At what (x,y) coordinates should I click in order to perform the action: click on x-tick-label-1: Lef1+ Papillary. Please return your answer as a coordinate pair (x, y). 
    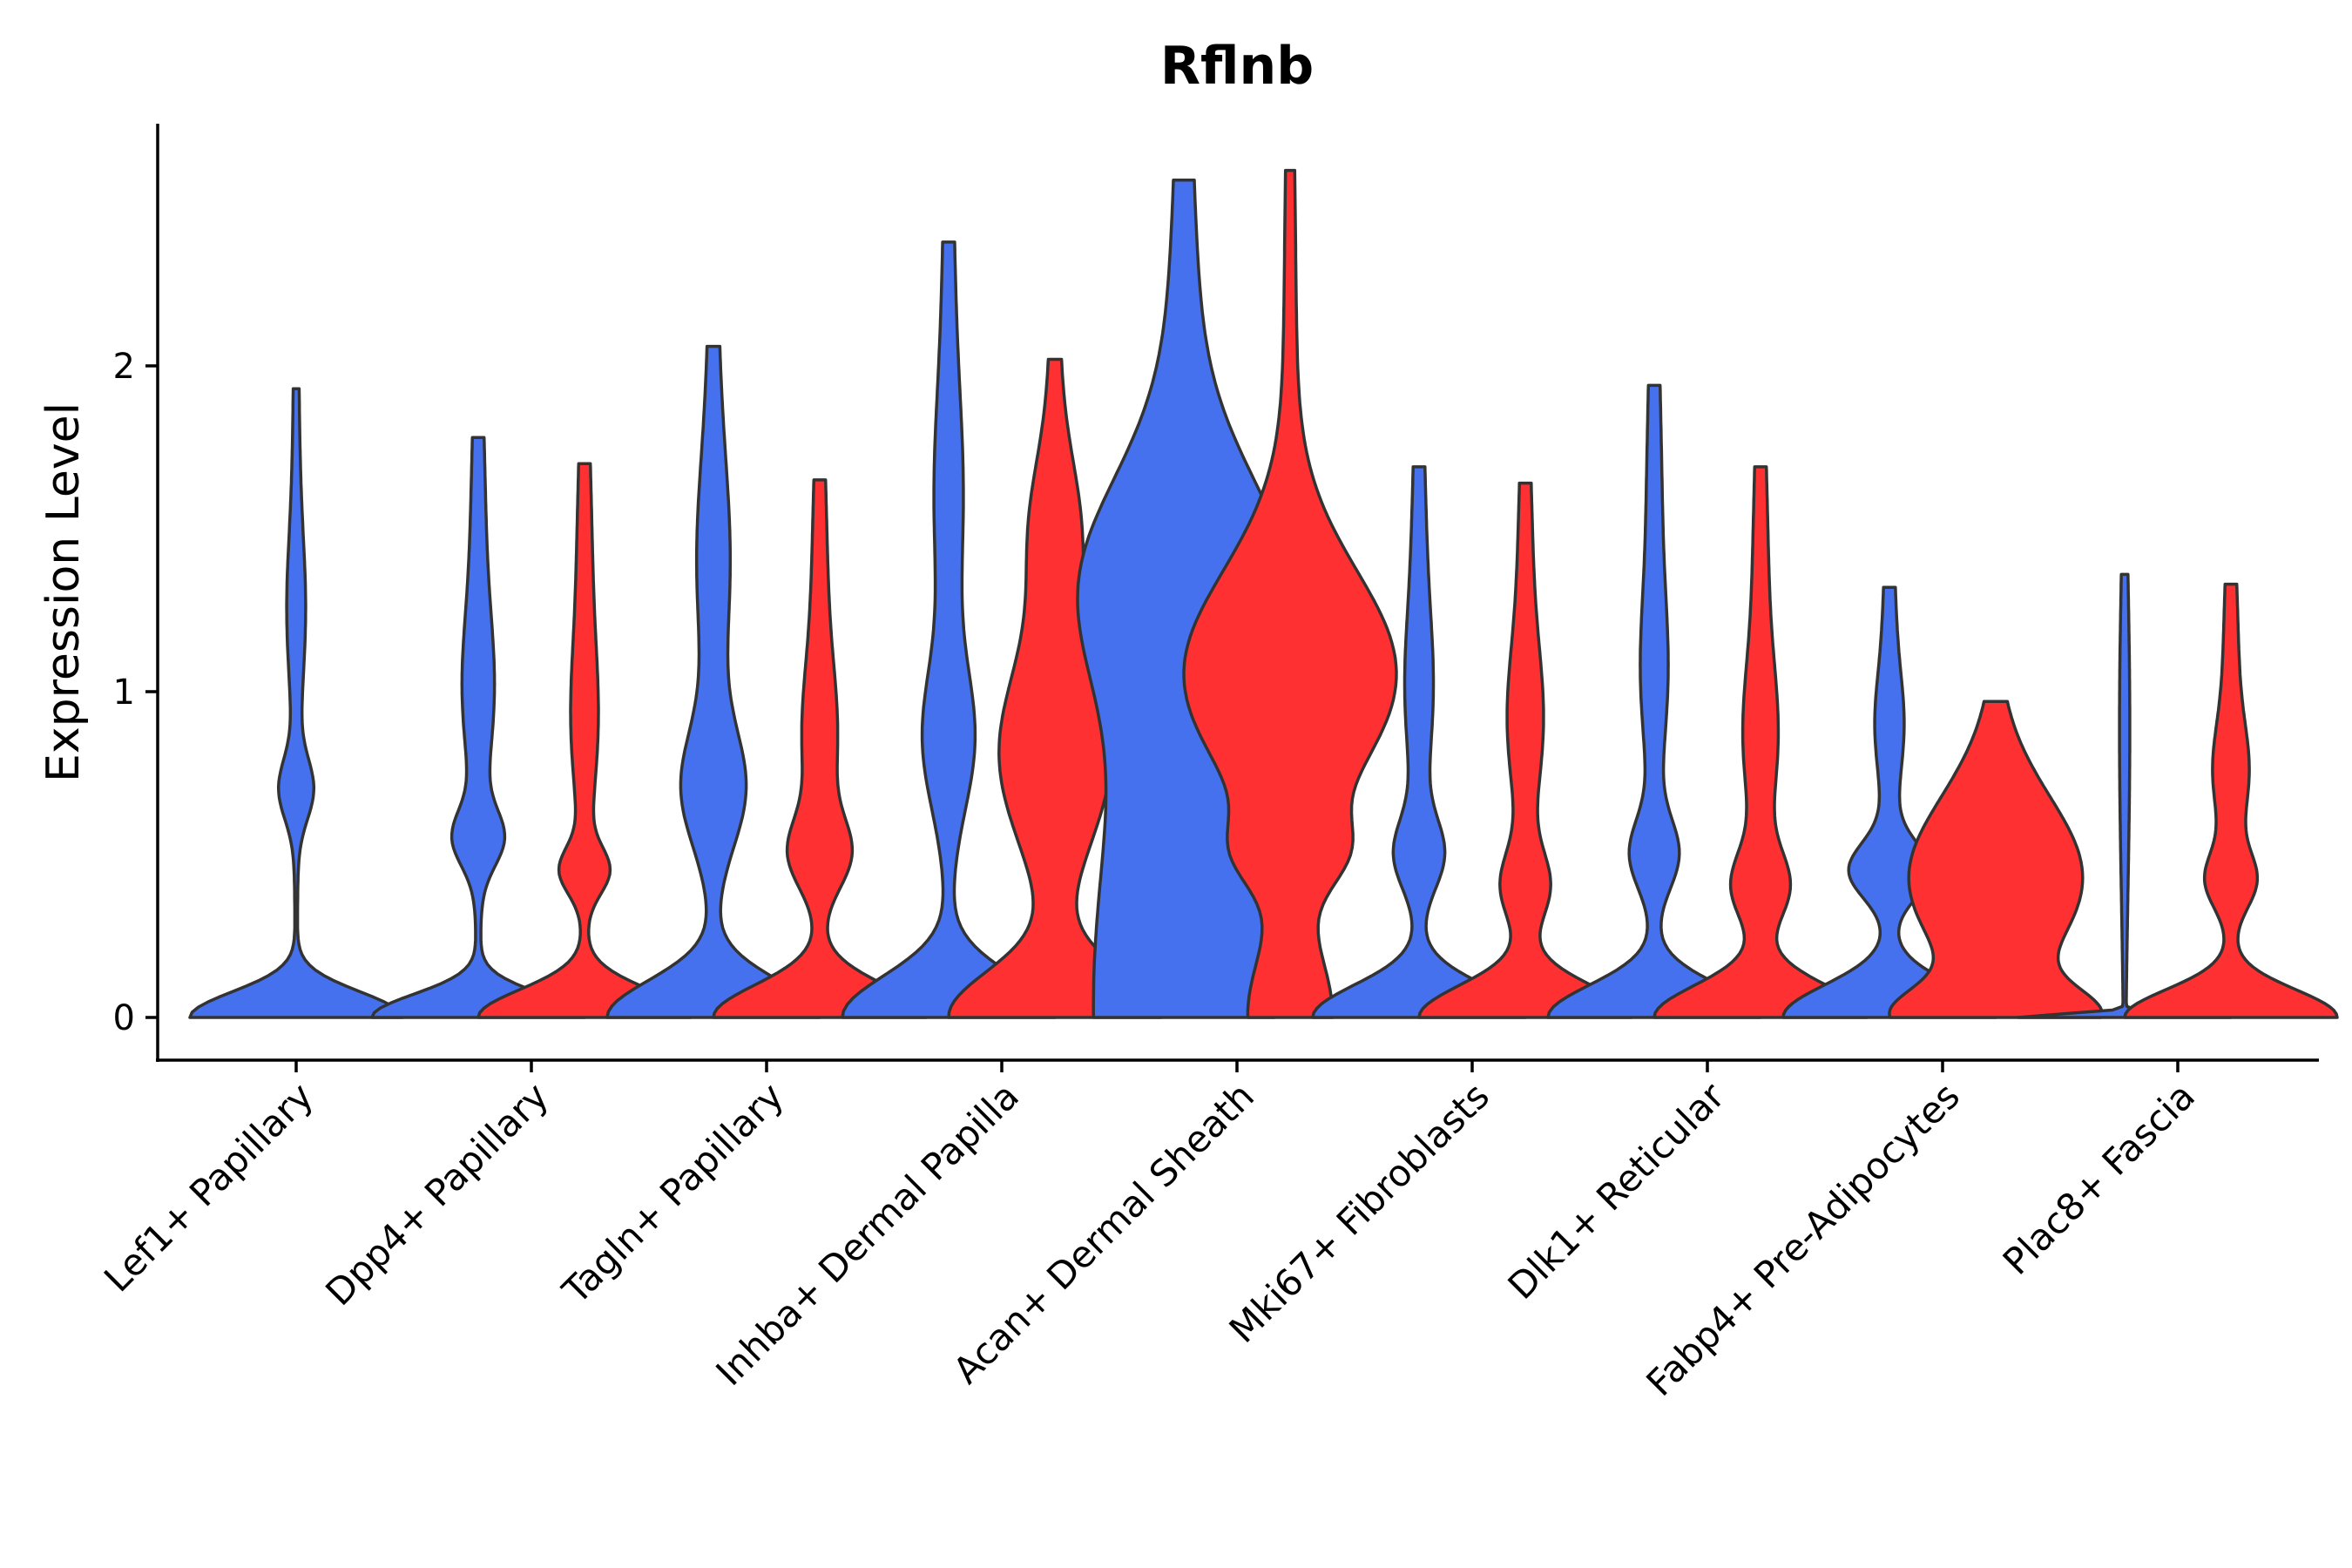
    Looking at the image, I should click on (209, 1187).